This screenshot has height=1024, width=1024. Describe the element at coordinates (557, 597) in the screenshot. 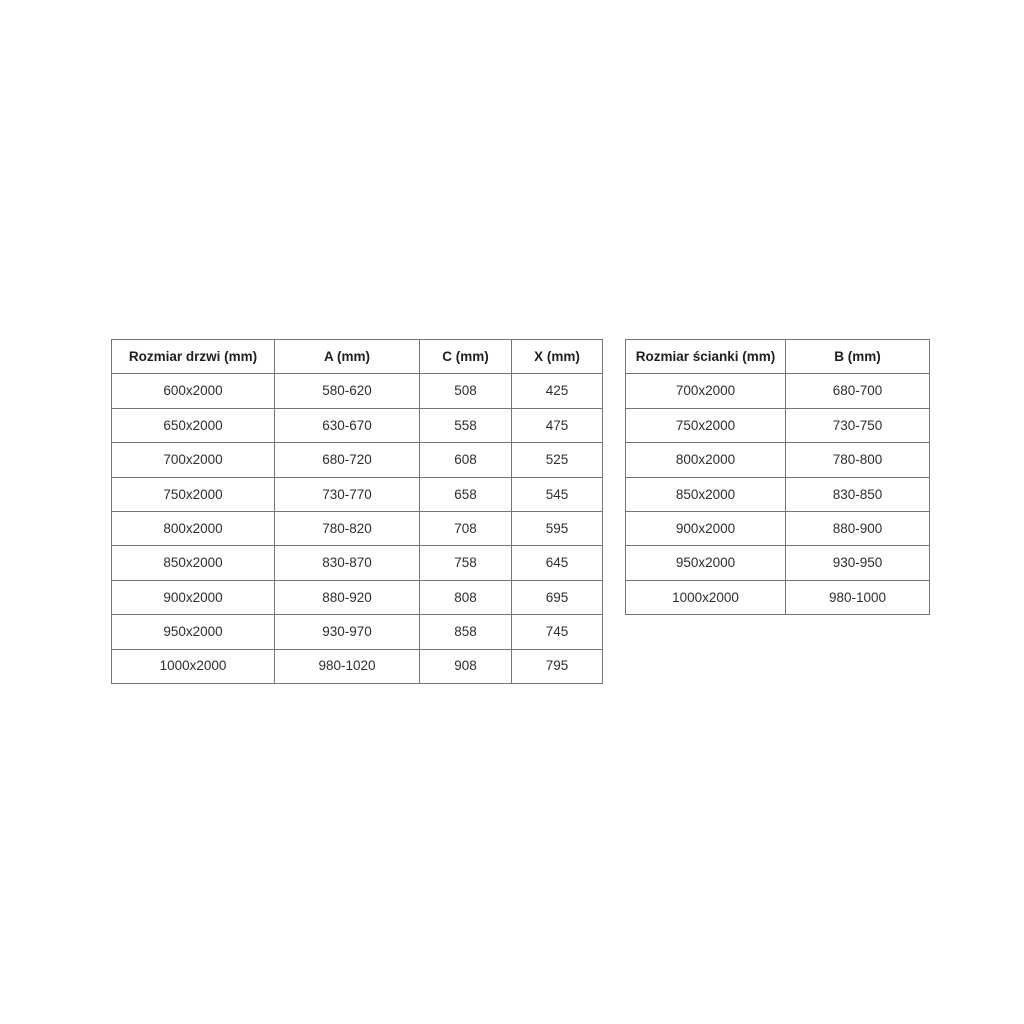

I see `table-cell: 695` at that location.